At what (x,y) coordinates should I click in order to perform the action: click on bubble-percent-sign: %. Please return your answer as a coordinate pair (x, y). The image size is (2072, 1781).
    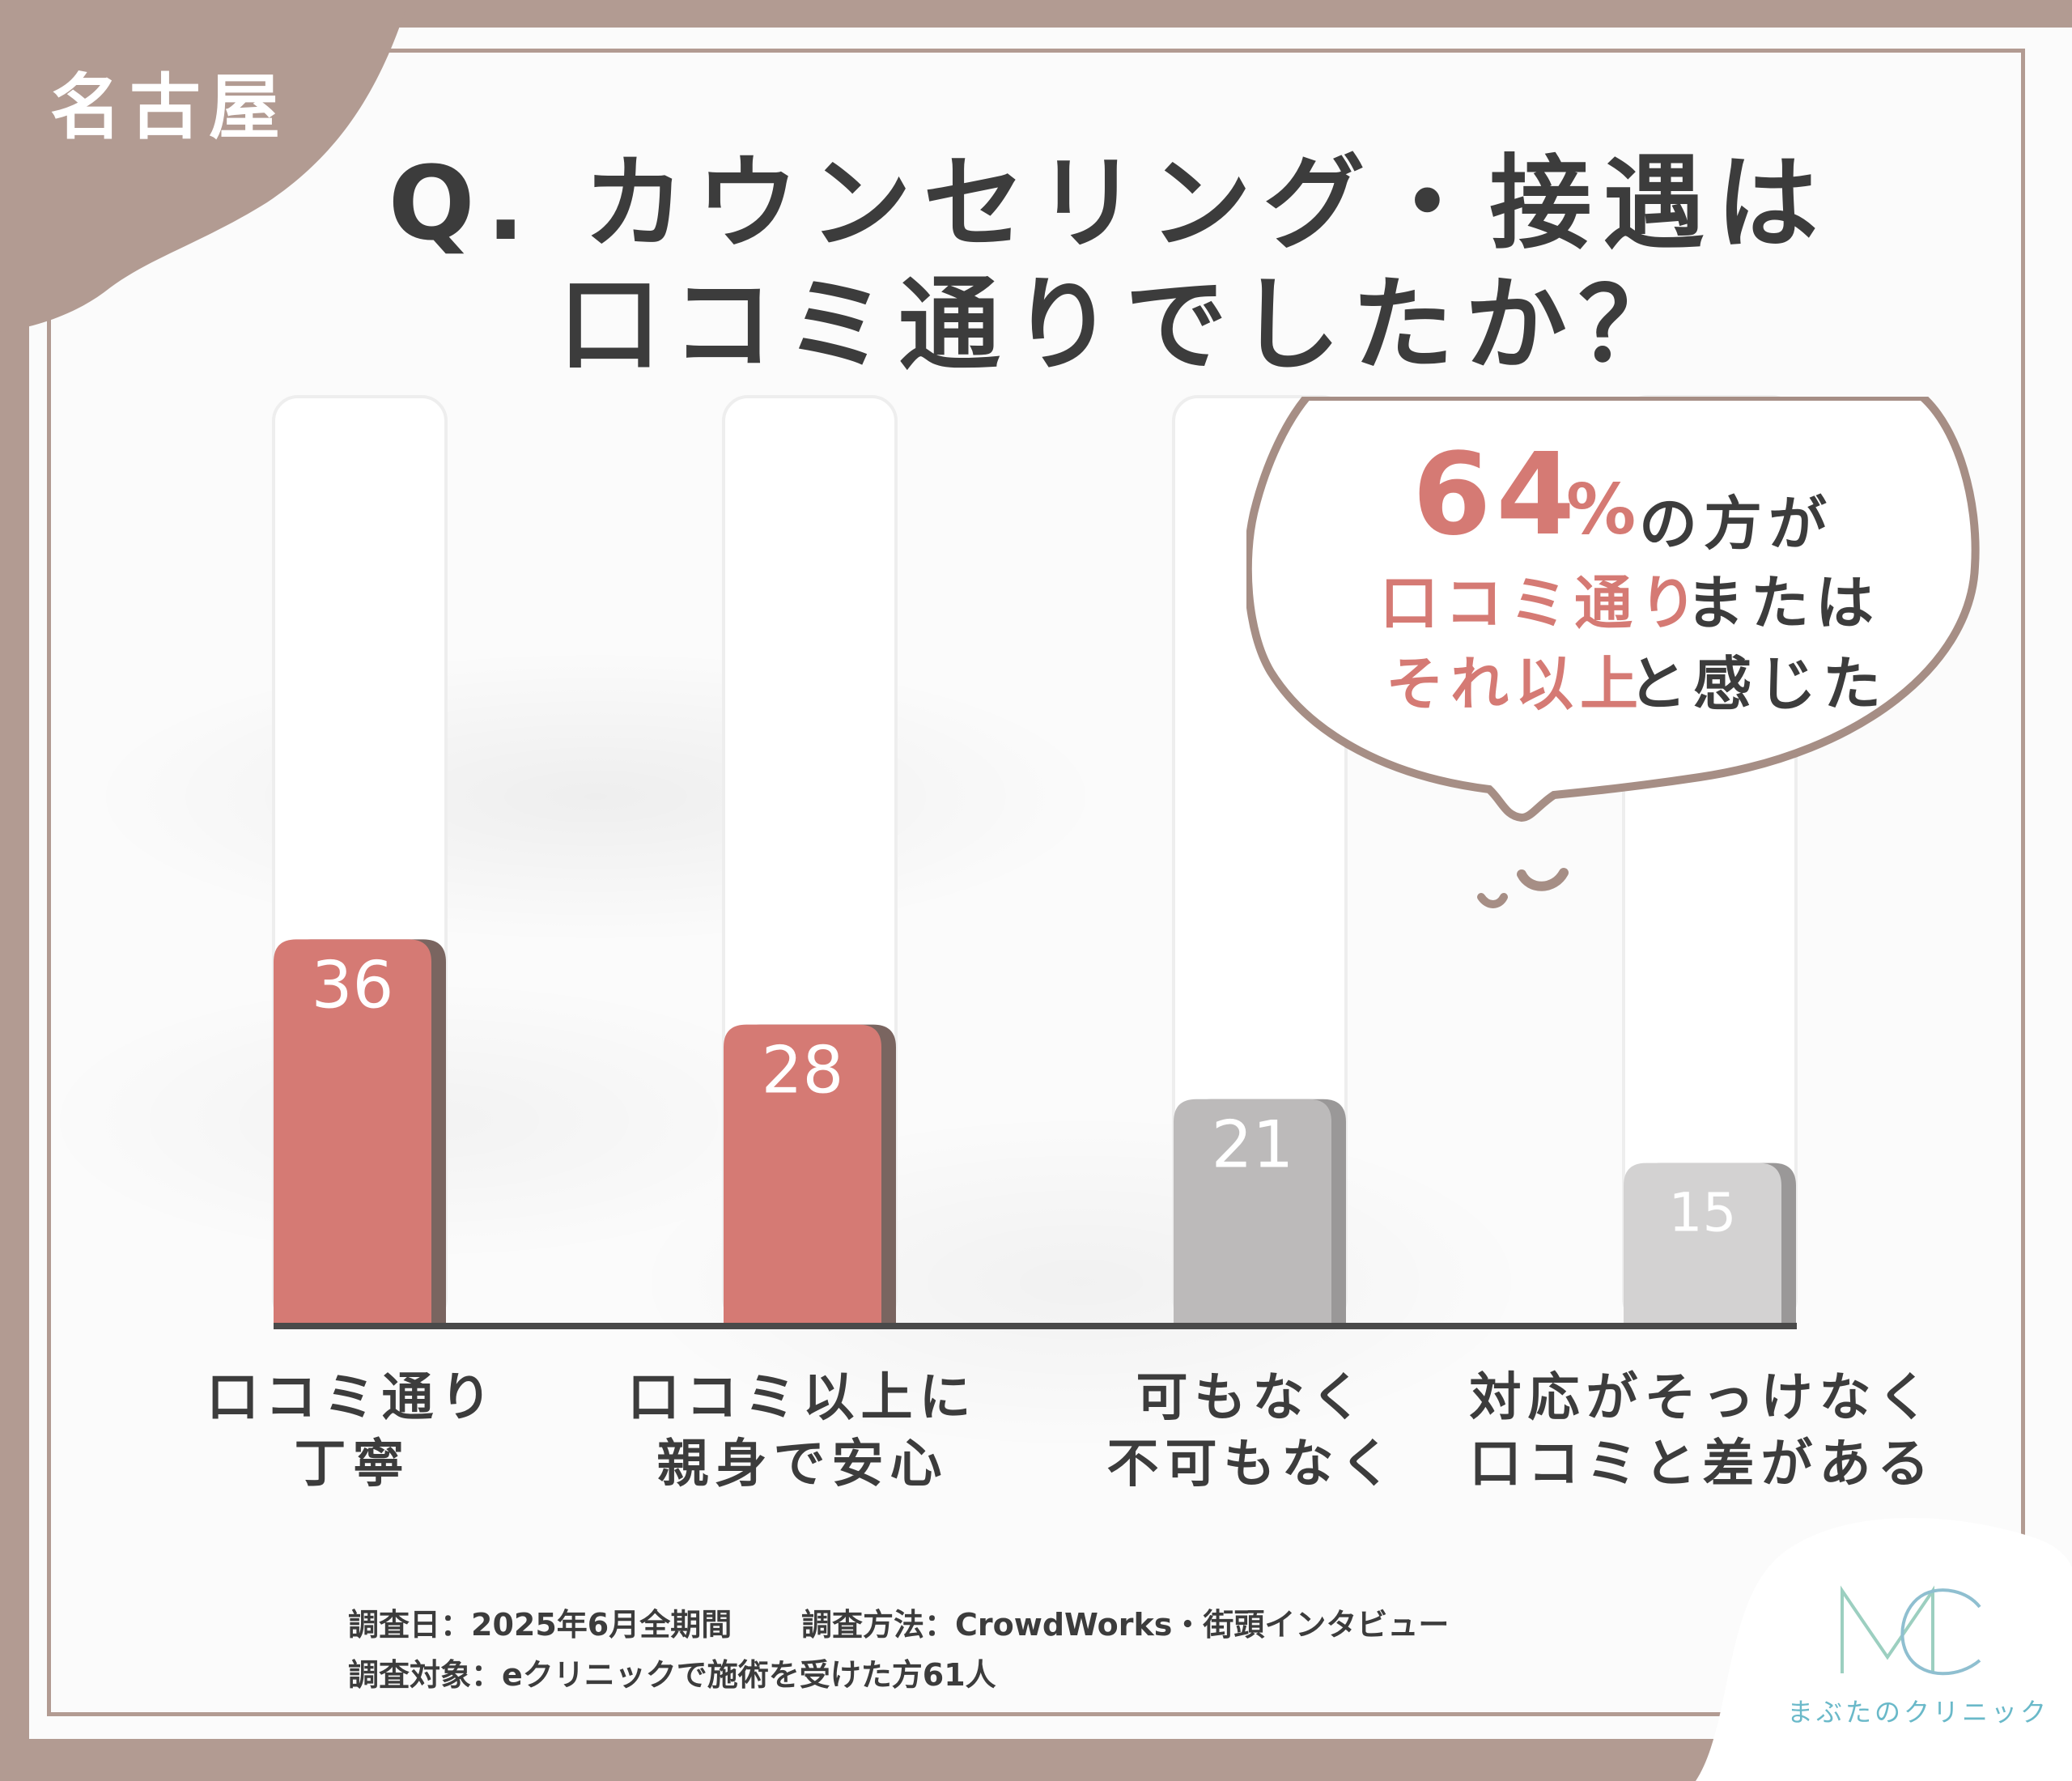
    Looking at the image, I should click on (1604, 510).